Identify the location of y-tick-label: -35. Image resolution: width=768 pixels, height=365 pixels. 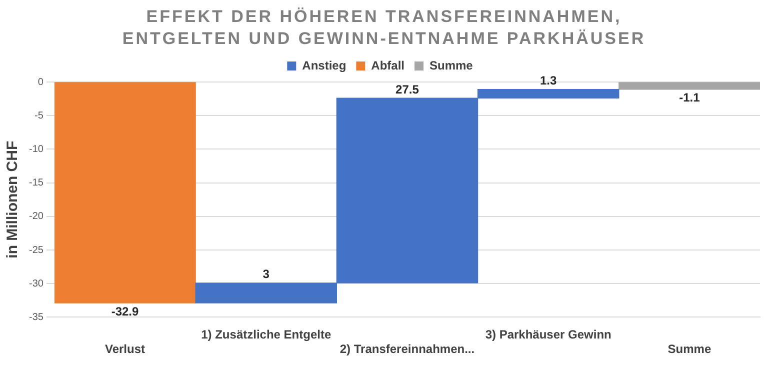
(36, 317).